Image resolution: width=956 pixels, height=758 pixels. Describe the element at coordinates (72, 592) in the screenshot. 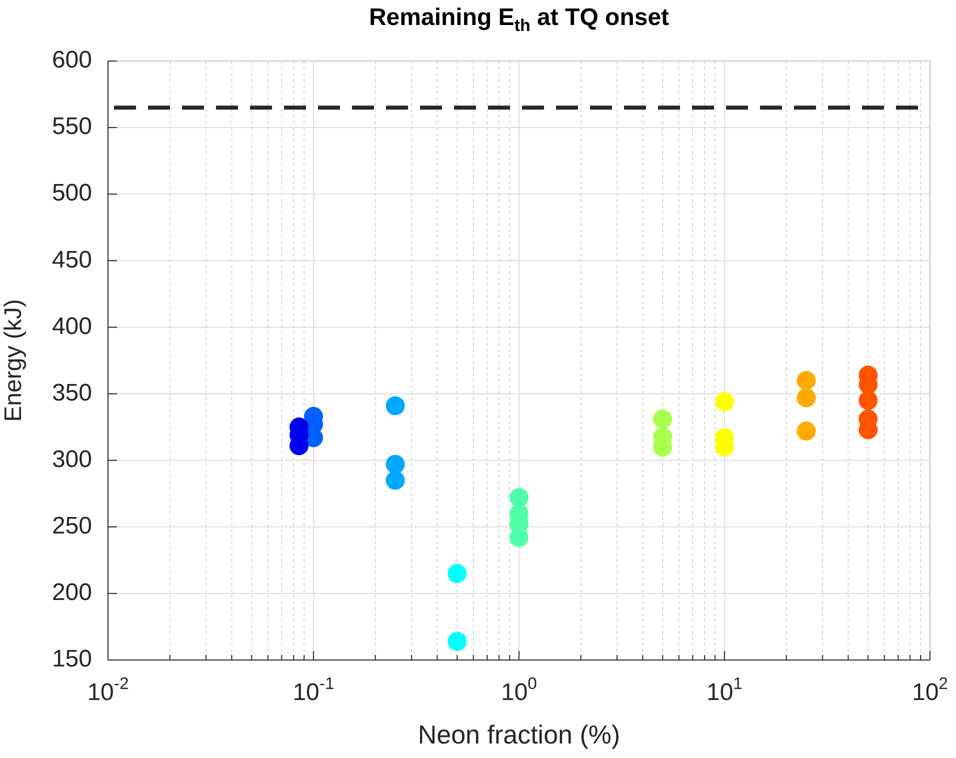

I see `y-tick-label: 200` at that location.